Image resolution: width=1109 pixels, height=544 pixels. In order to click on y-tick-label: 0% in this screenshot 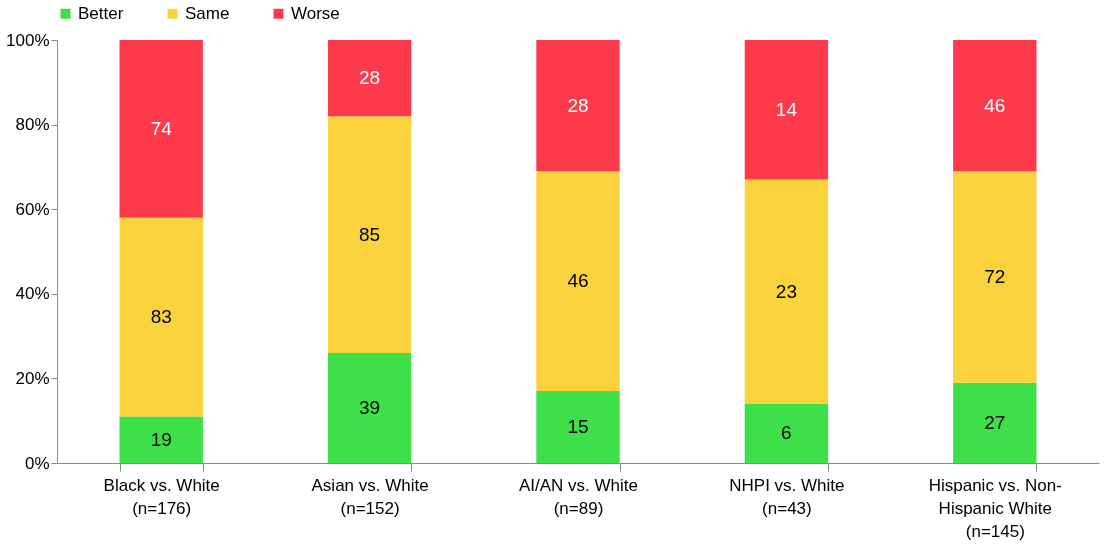, I will do `click(37, 463)`.